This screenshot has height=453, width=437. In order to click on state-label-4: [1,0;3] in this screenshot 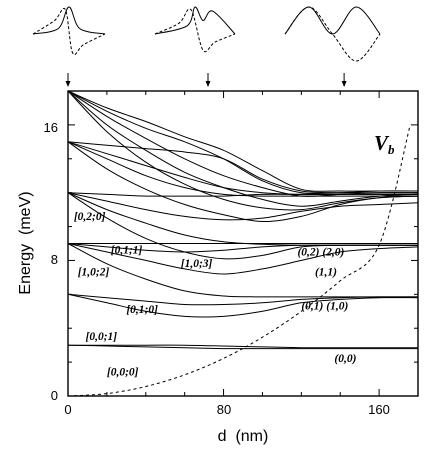, I will do `click(197, 264)`.